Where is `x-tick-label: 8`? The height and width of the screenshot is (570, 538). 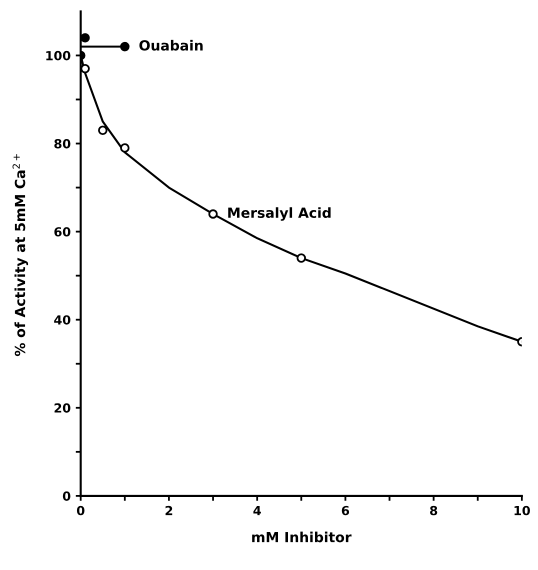 x-tick-label: 8 is located at coordinates (434, 511).